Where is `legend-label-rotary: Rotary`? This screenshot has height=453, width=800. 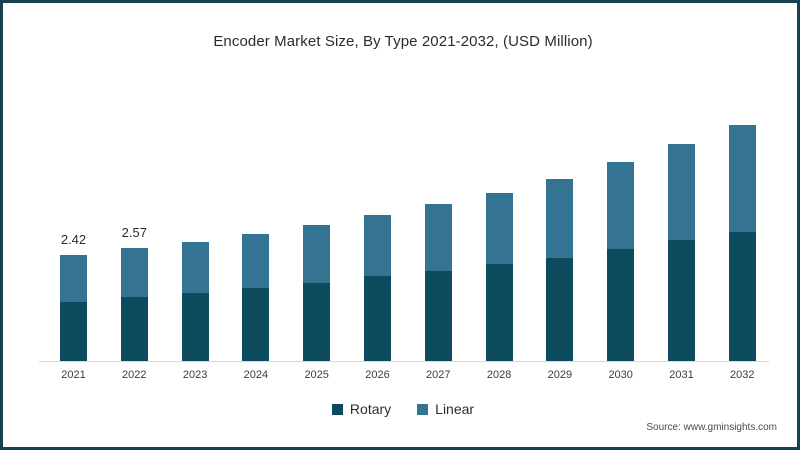 legend-label-rotary: Rotary is located at coordinates (370, 409).